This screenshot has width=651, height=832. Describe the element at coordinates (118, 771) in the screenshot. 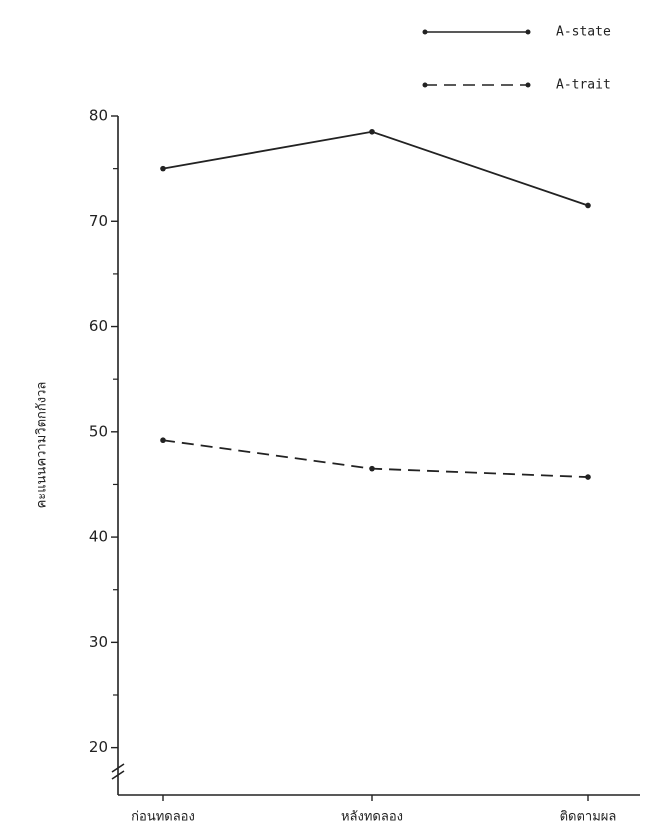

I see `axis-break` at that location.